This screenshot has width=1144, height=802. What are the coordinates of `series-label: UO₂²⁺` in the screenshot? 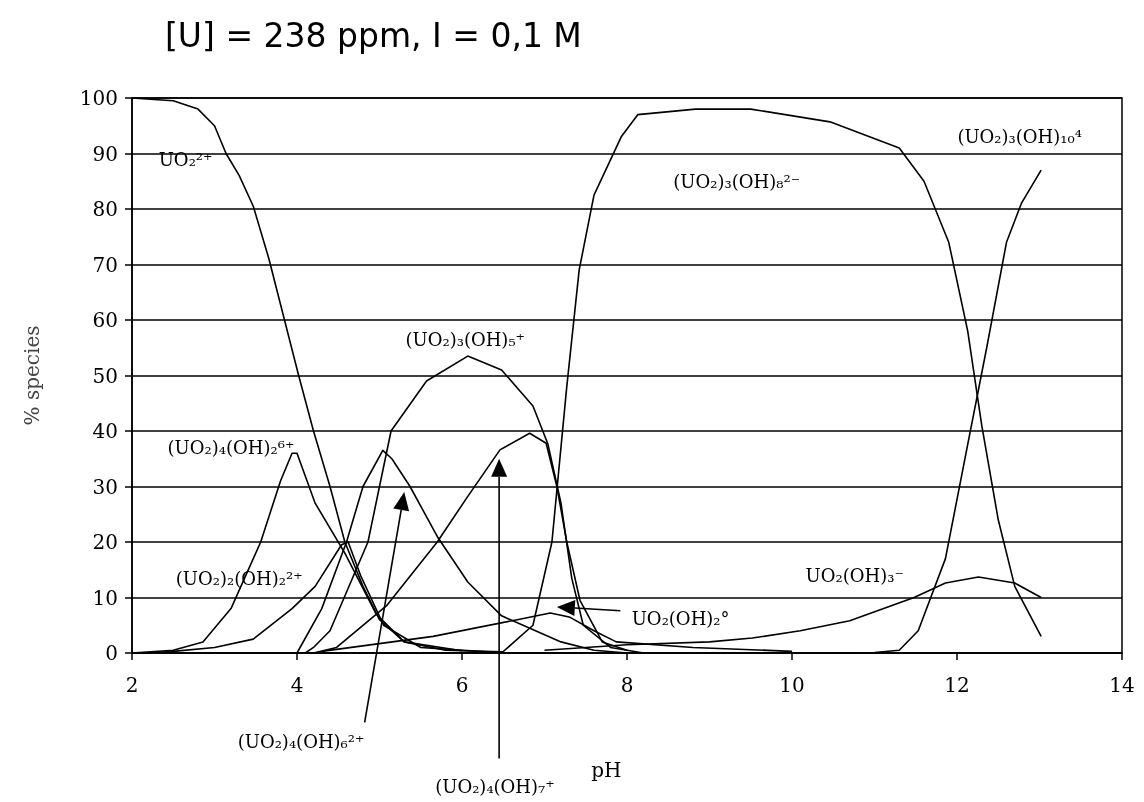 It's located at (185, 159).